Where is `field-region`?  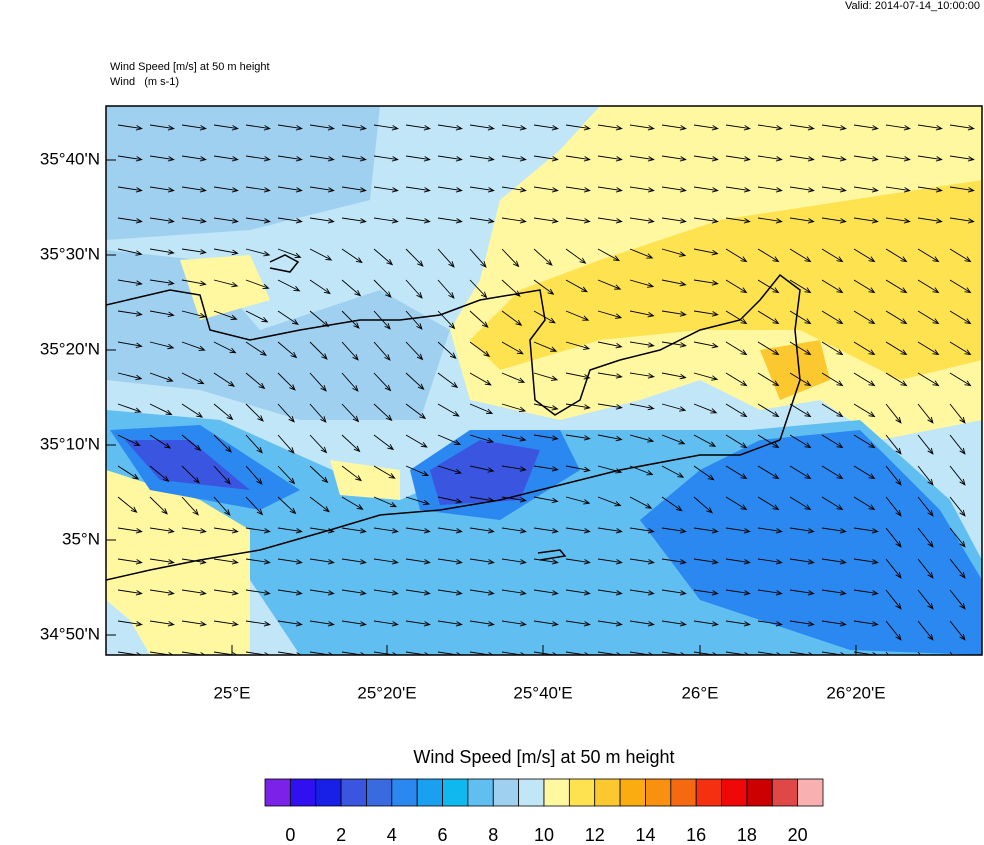
field-region is located at coordinates (187, 465).